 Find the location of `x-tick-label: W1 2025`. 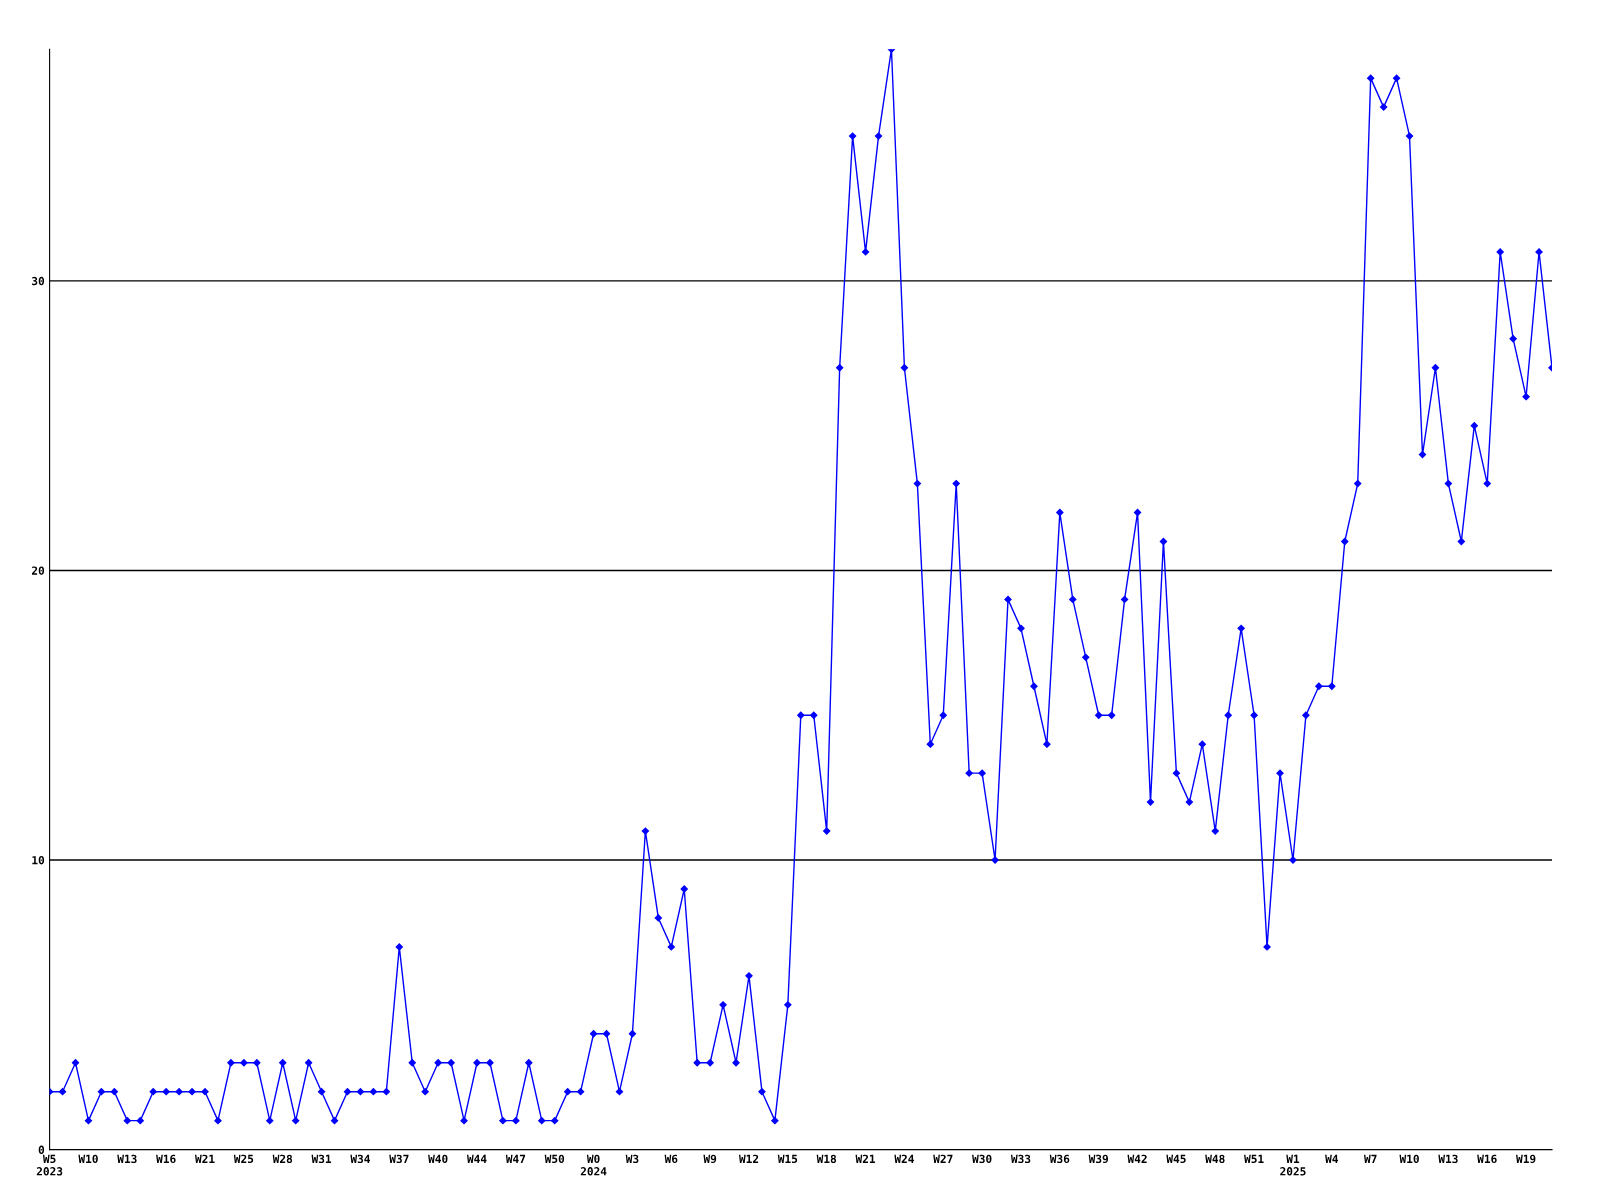

x-tick-label: W1 2025 is located at coordinates (1293, 1165).